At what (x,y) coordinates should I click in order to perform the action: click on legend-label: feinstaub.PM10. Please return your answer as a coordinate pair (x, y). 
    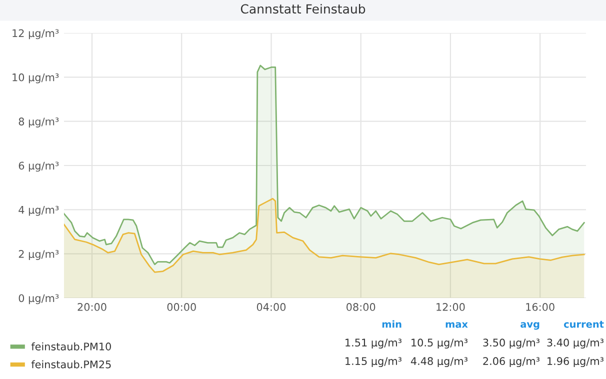
    Looking at the image, I should click on (71, 346).